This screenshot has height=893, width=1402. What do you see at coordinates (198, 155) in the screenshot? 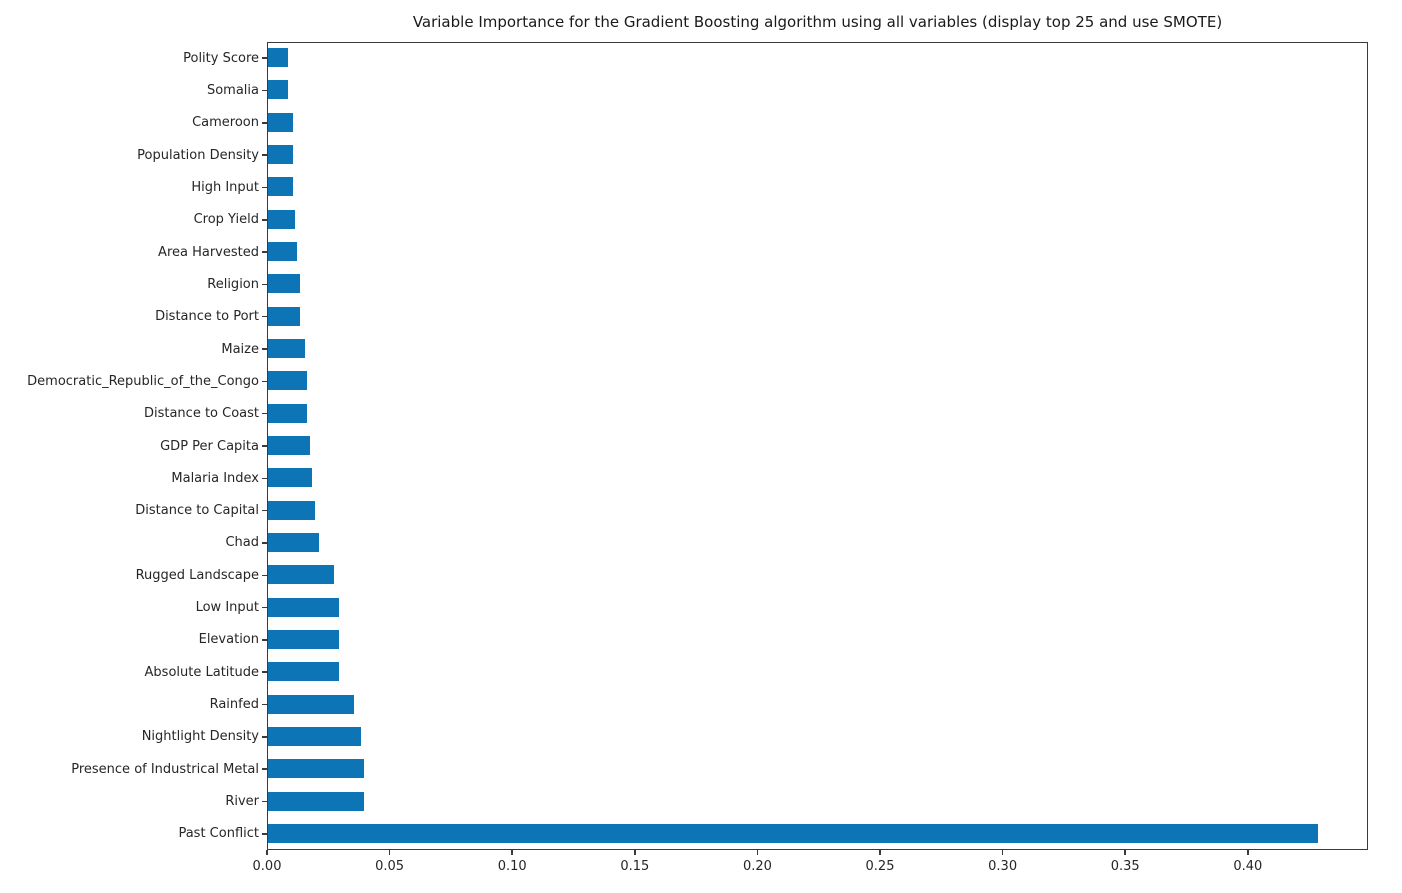
I see `y-tick-label: Population Density` at bounding box center [198, 155].